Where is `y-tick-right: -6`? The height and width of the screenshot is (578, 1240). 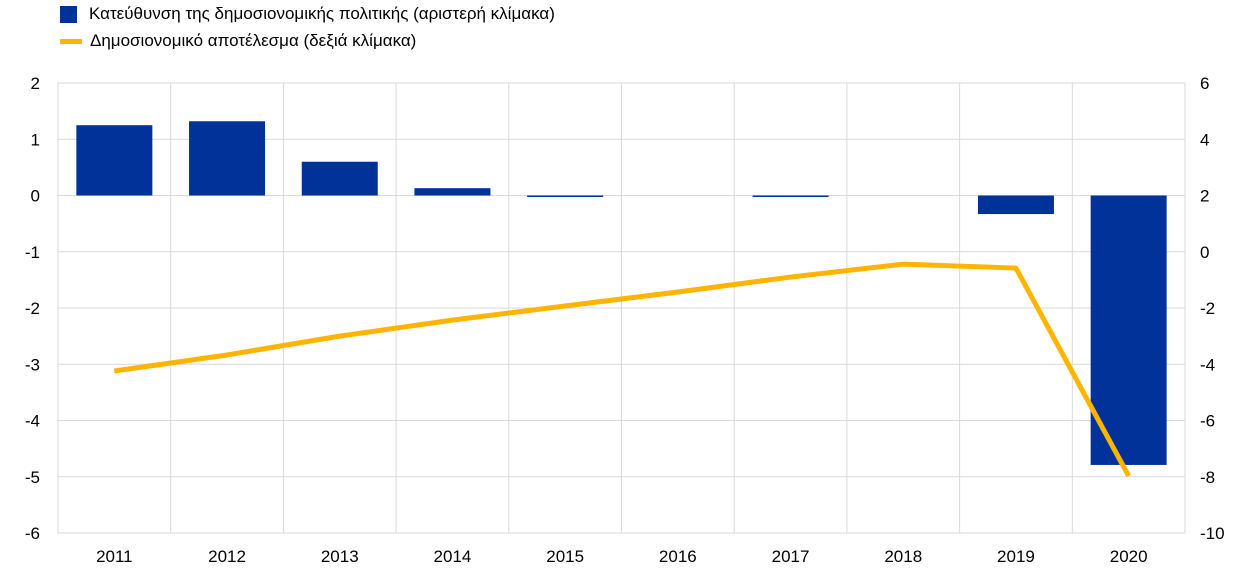 y-tick-right: -6 is located at coordinates (1207, 421).